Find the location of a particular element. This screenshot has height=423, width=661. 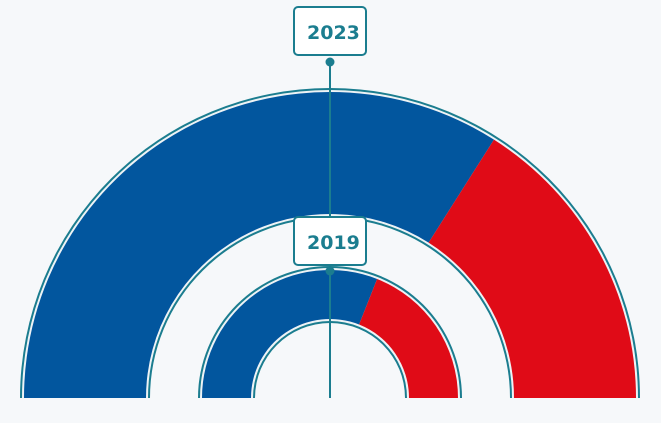

year-label-outer: 2023 is located at coordinates (330, 31).